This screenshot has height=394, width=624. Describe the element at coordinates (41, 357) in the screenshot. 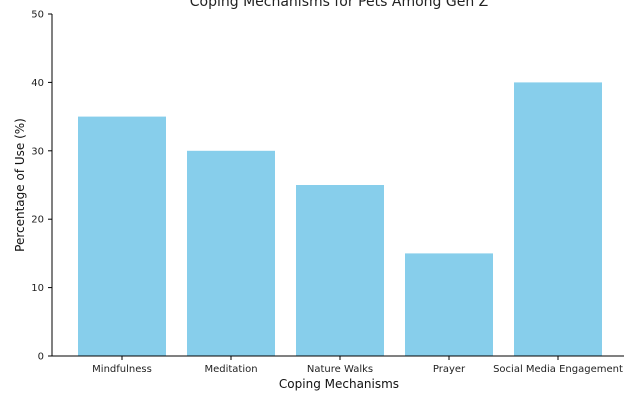

I see `y-tick-label: 0` at that location.